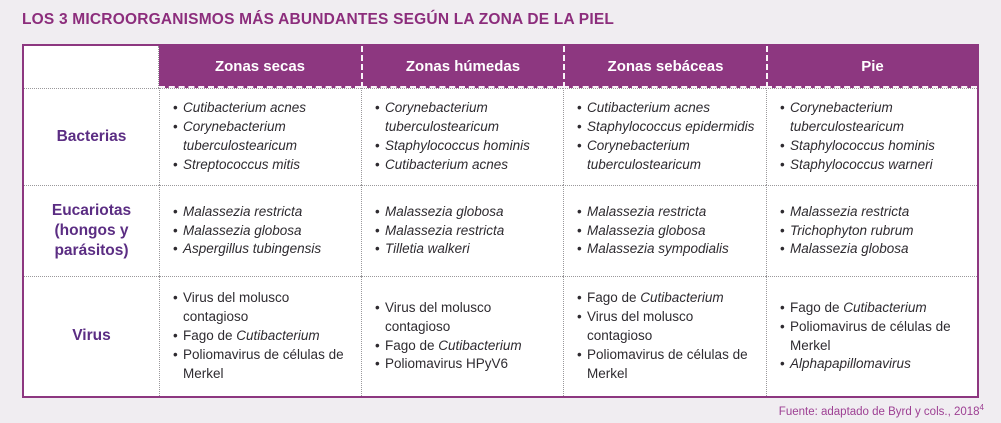 The width and height of the screenshot is (1001, 423). What do you see at coordinates (260, 67) in the screenshot?
I see `column-header-1: Zonas secas` at bounding box center [260, 67].